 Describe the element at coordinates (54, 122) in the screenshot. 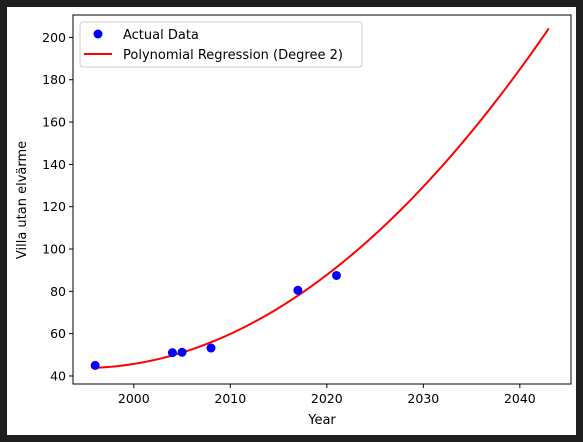

I see `y-tick-label: 160` at that location.